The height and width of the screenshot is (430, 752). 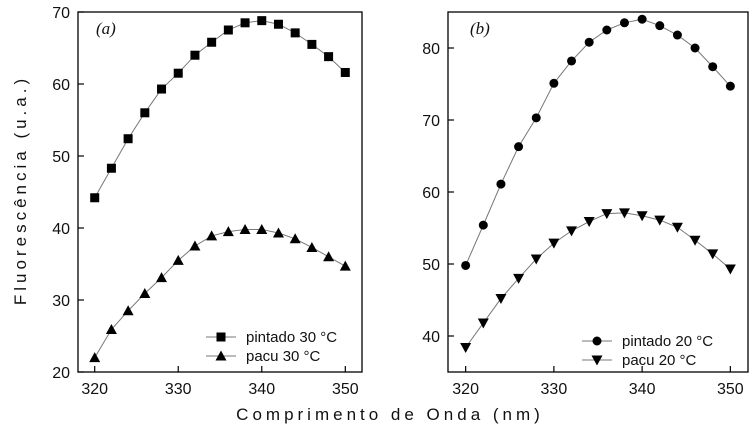 I want to click on panel-label: (a), so click(x=106, y=28).